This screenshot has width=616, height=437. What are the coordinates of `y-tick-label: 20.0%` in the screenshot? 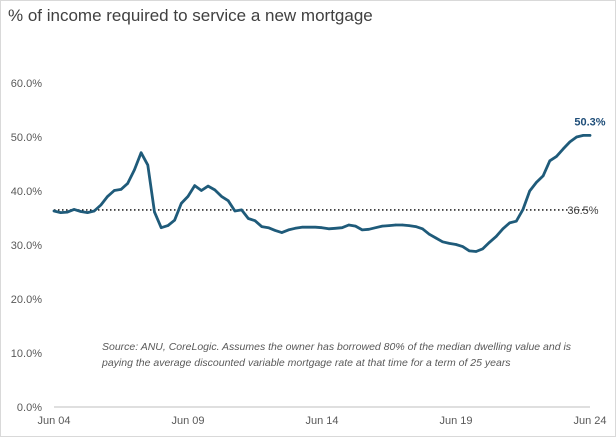 It's located at (26, 300).